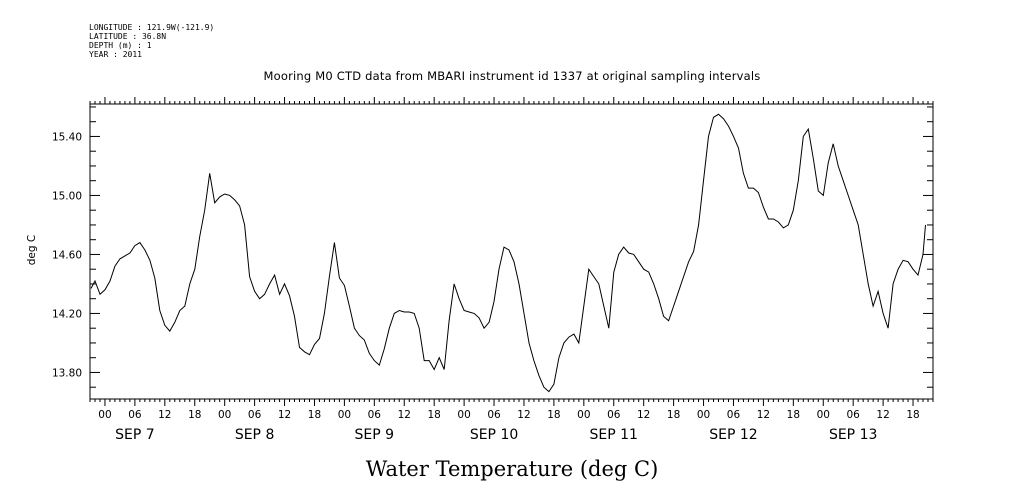 This screenshot has height=504, width=1009. Describe the element at coordinates (32, 250) in the screenshot. I see `y-axis-label: deg C` at that location.